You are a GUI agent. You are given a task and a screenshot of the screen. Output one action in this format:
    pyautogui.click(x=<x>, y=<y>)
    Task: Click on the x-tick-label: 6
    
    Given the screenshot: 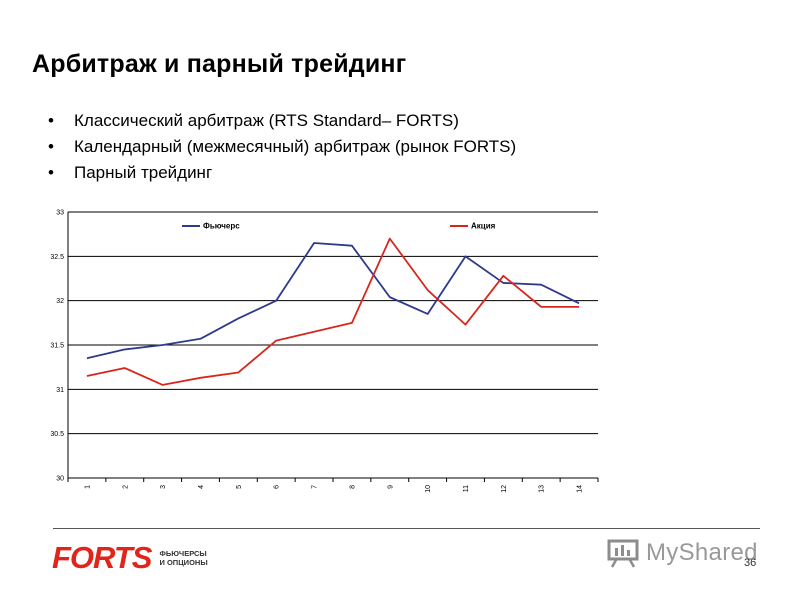 What is the action you would take?
    pyautogui.click(x=277, y=487)
    